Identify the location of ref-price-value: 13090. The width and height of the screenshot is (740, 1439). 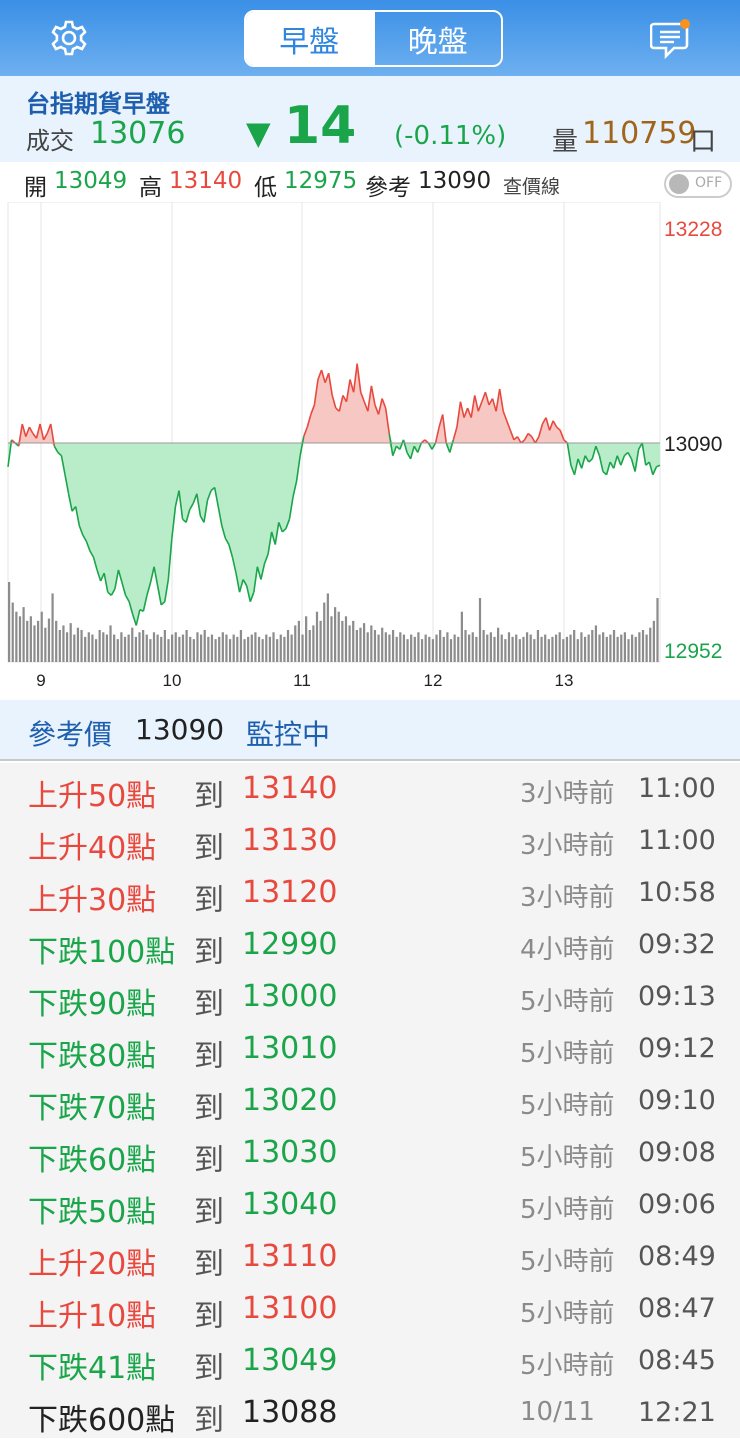
(180, 729).